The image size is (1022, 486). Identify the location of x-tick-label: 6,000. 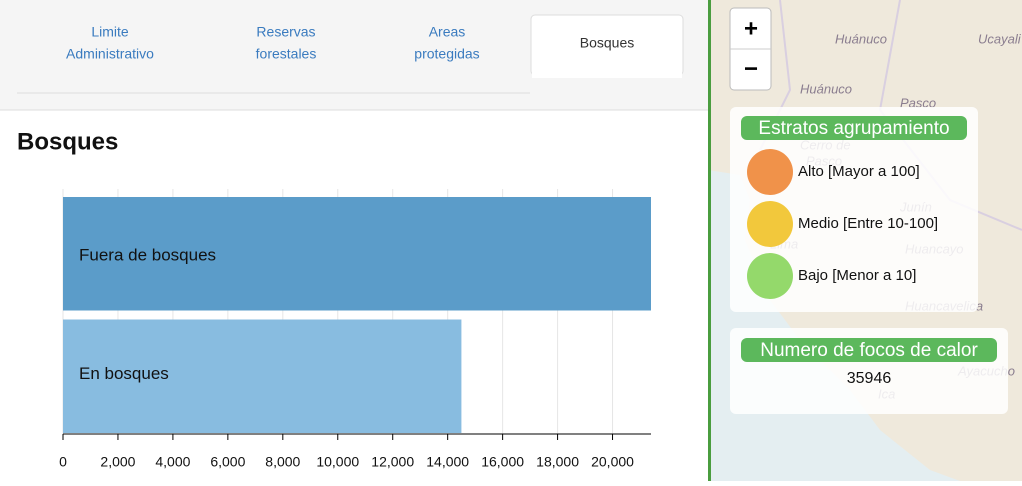
(227, 462).